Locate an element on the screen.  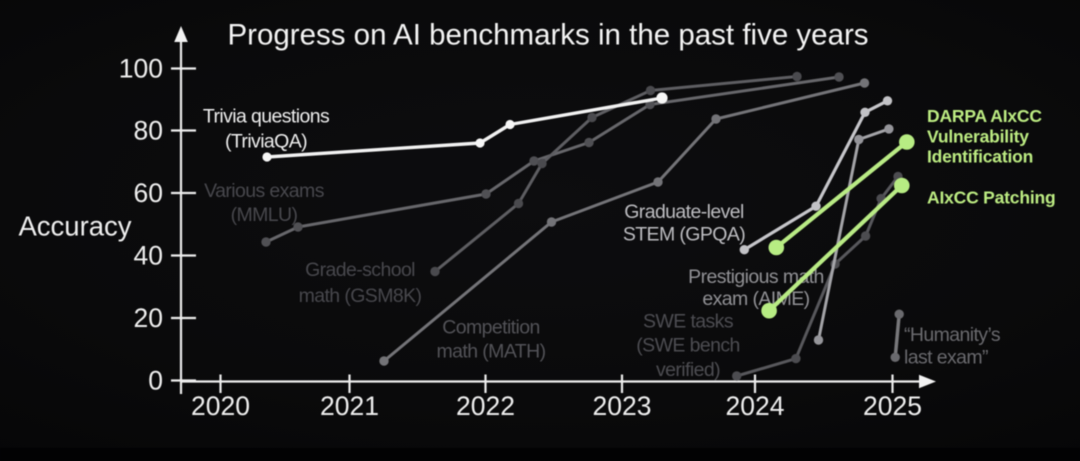
svg-text: math (MATH) is located at coordinates (491, 352).